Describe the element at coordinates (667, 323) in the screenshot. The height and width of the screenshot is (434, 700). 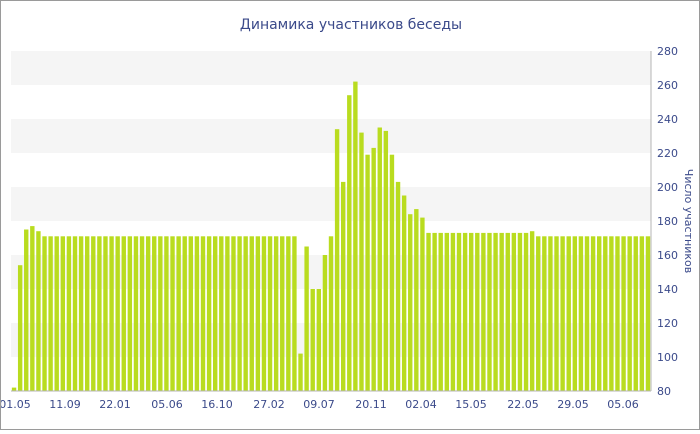
I see `y-tick-label: 120` at that location.